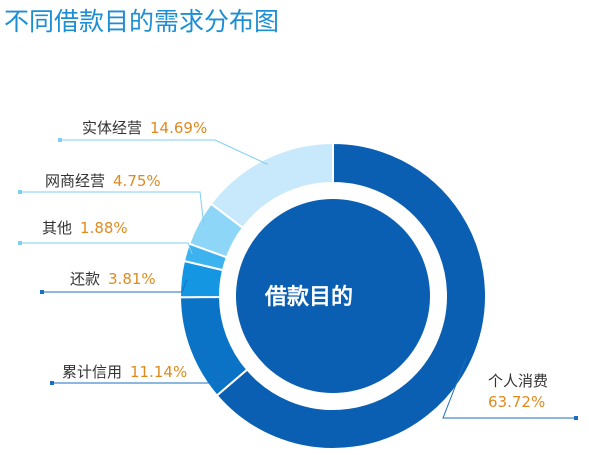  I want to click on center-label: 借款目的, so click(308, 297).